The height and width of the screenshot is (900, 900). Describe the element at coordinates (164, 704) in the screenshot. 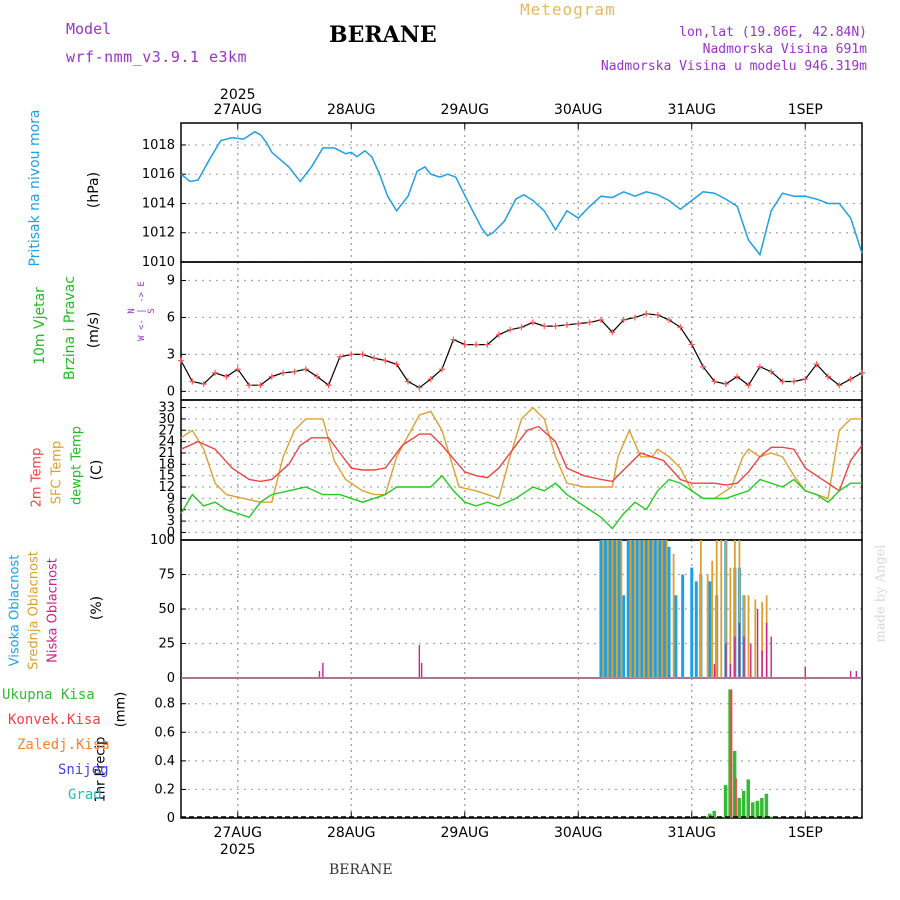

I see `y-tick-label: 0.8` at that location.